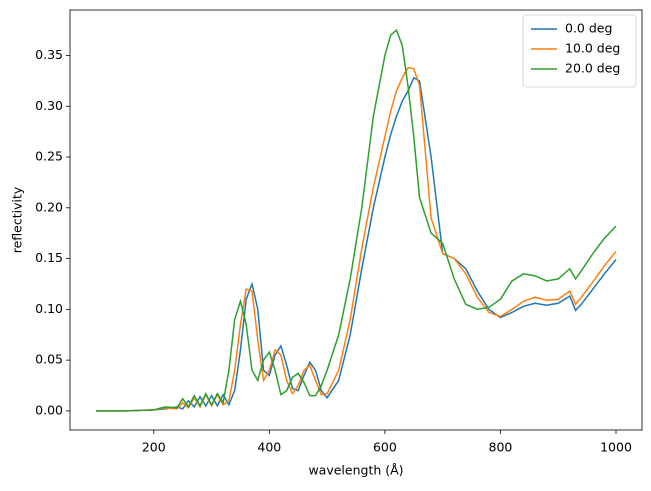  What do you see at coordinates (49, 54) in the screenshot?
I see `y-tick-label: 0.35` at bounding box center [49, 54].